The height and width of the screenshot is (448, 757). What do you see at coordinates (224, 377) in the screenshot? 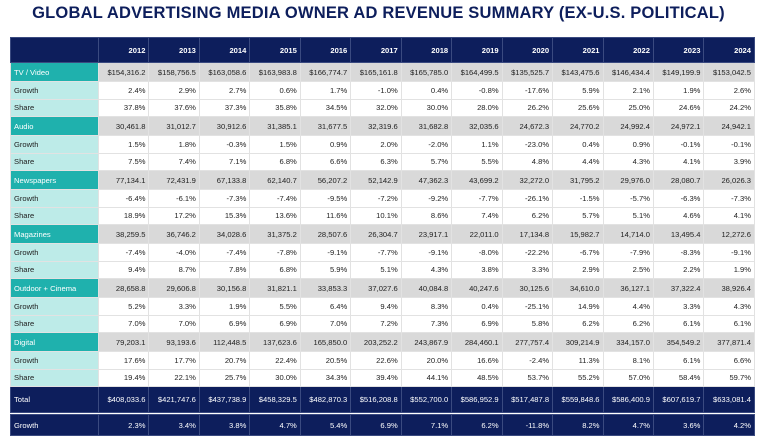
I see `cell: 25.7%` at bounding box center [224, 377].